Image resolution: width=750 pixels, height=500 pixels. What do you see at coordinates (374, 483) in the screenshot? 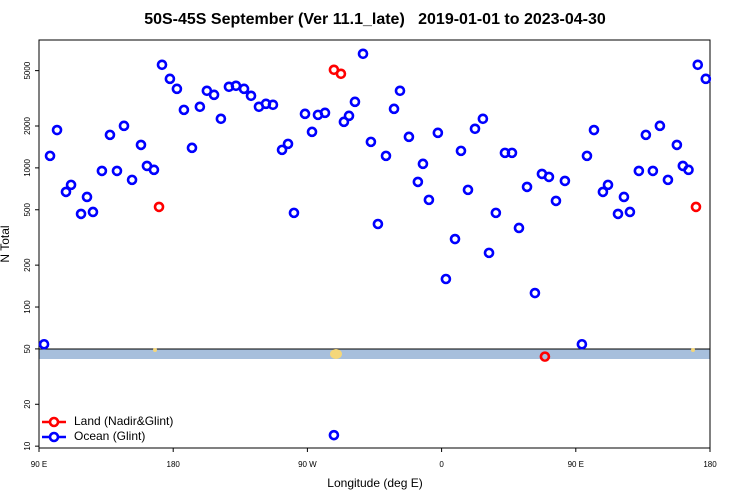
I see `x-axis-label: Longitude (deg E)` at bounding box center [374, 483].